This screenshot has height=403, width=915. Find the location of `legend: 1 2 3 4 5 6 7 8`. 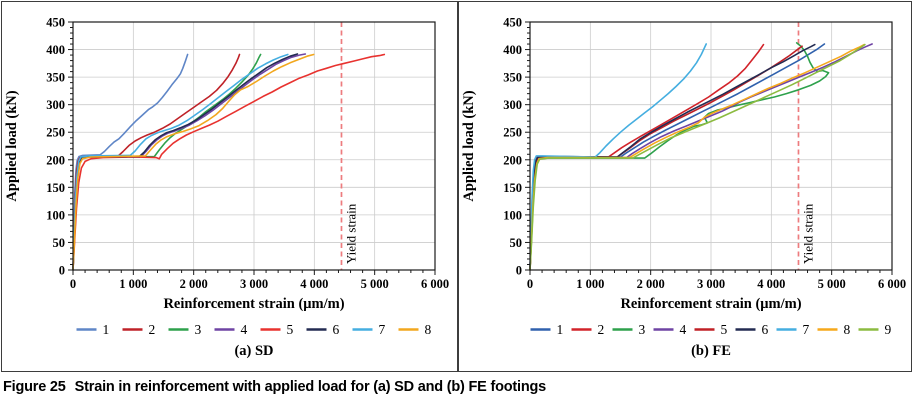

legend: 1 2 3 4 5 6 7 8 is located at coordinates (254, 329).